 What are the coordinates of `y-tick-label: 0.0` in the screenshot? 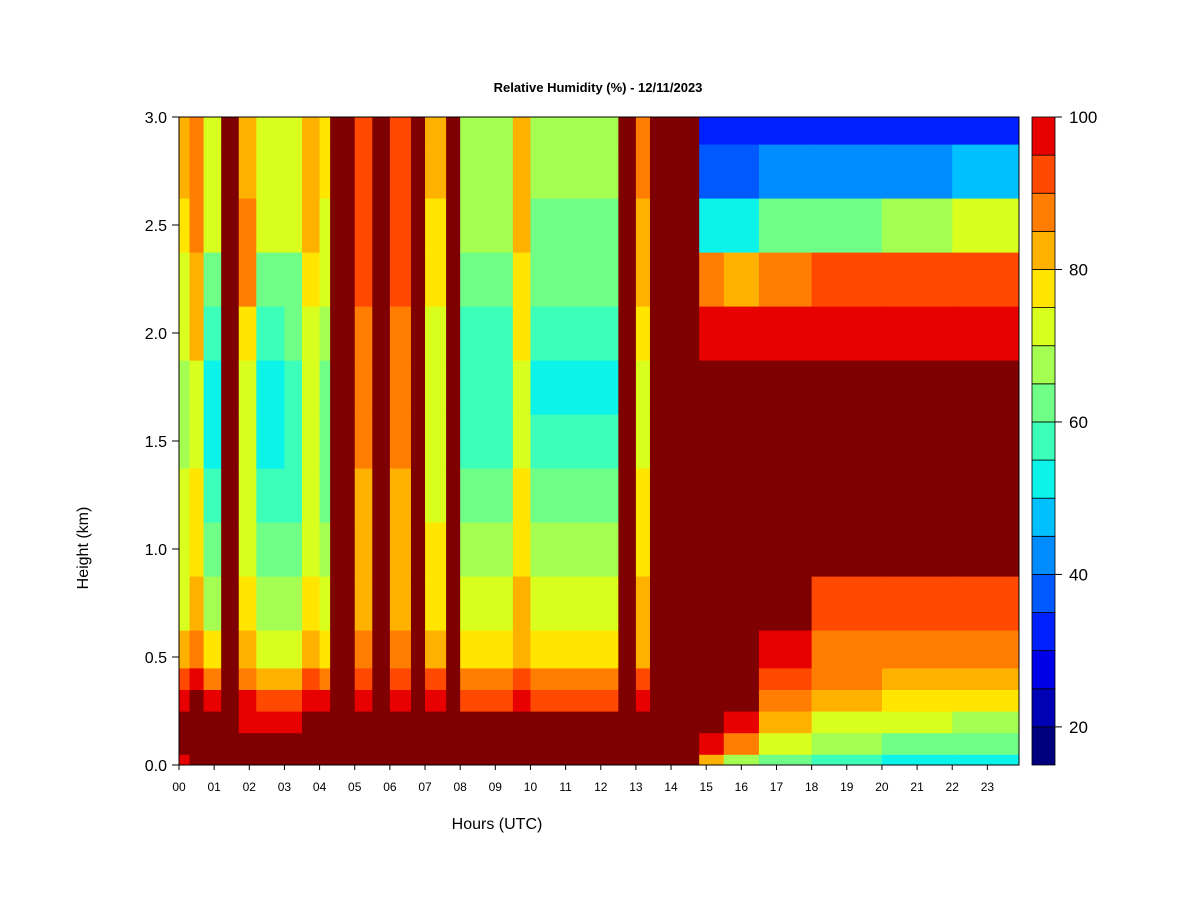 It's located at (156, 766).